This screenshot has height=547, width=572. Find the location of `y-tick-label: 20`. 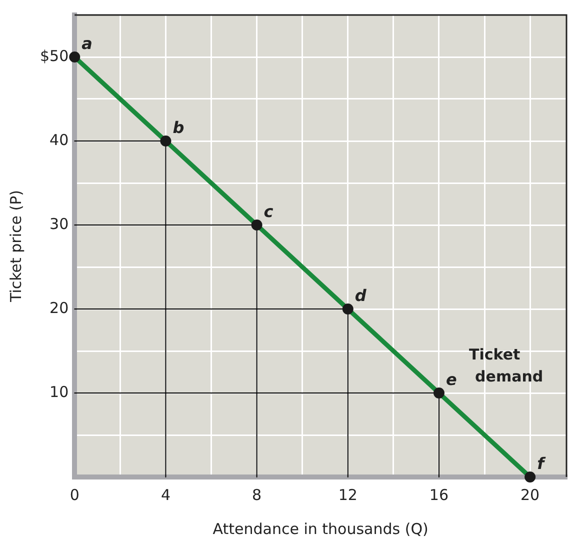

y-tick-label: 20 is located at coordinates (59, 307).